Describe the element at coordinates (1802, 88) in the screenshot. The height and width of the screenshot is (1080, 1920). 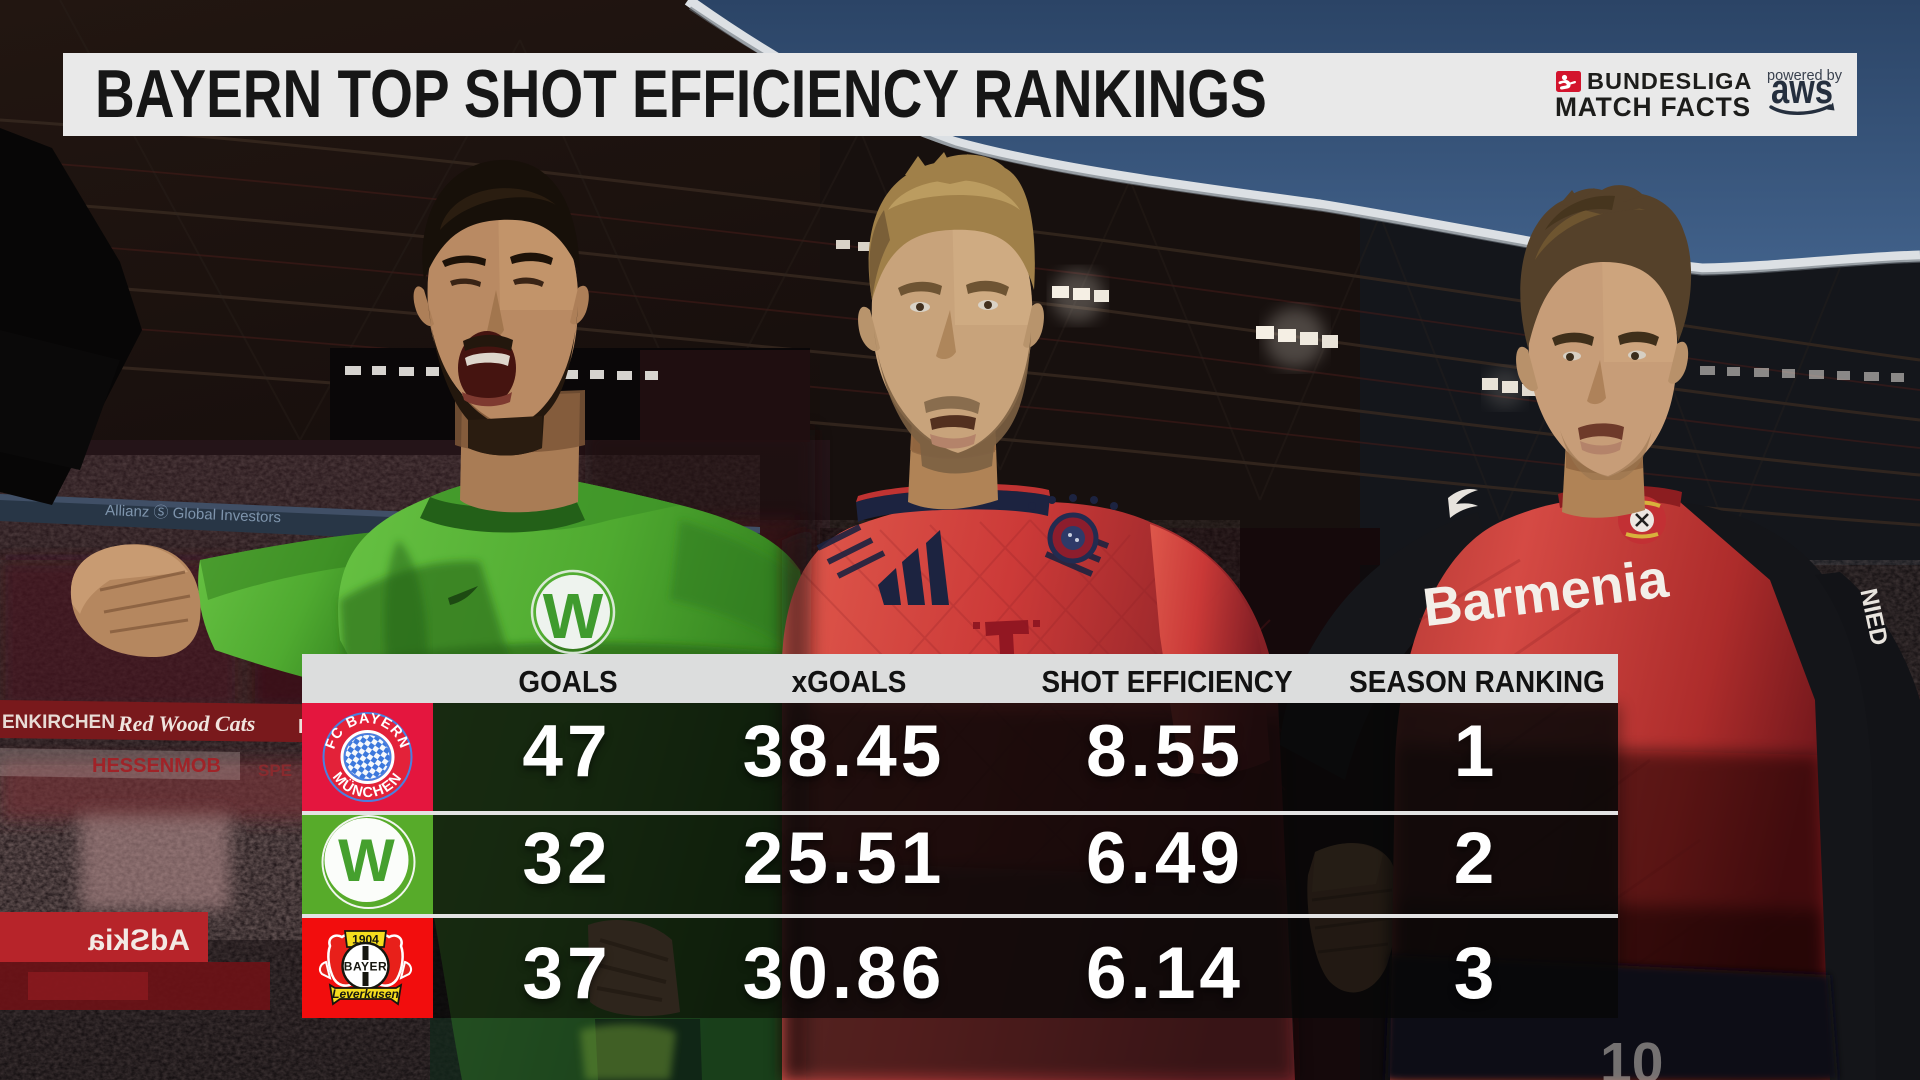
I see `svg-text: aws` at that location.